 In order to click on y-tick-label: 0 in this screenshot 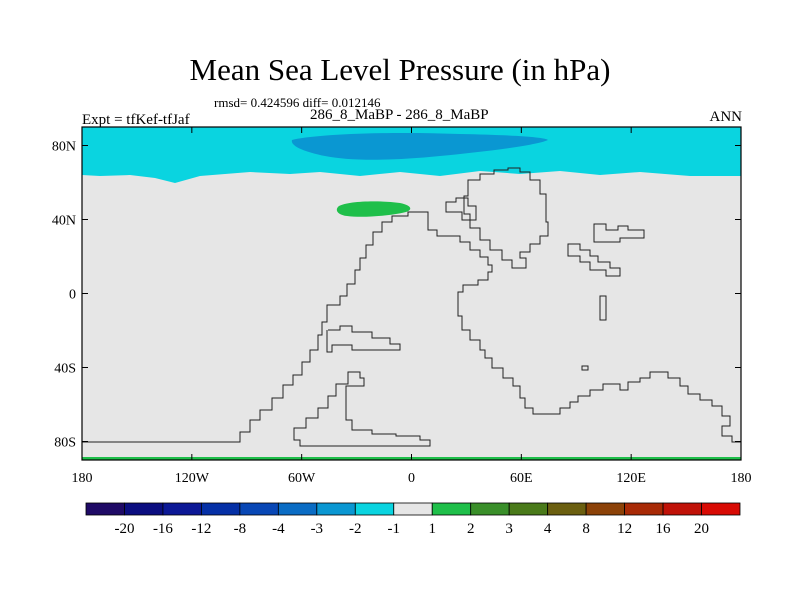, I will do `click(72, 295)`.